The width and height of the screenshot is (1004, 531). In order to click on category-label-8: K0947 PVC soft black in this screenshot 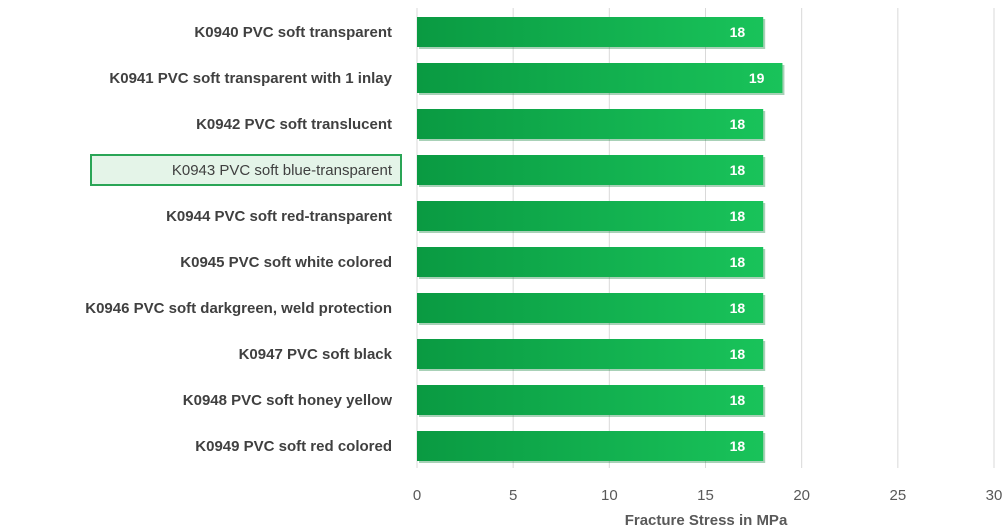, I will do `click(316, 354)`.